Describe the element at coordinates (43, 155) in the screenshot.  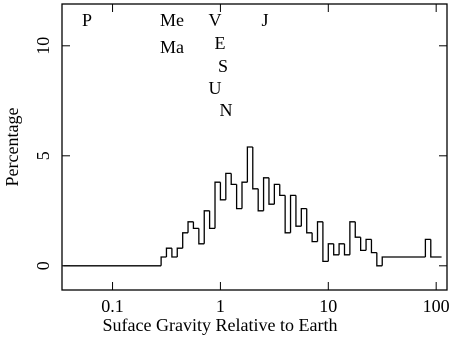
I see `y-tick-label: 5` at that location.